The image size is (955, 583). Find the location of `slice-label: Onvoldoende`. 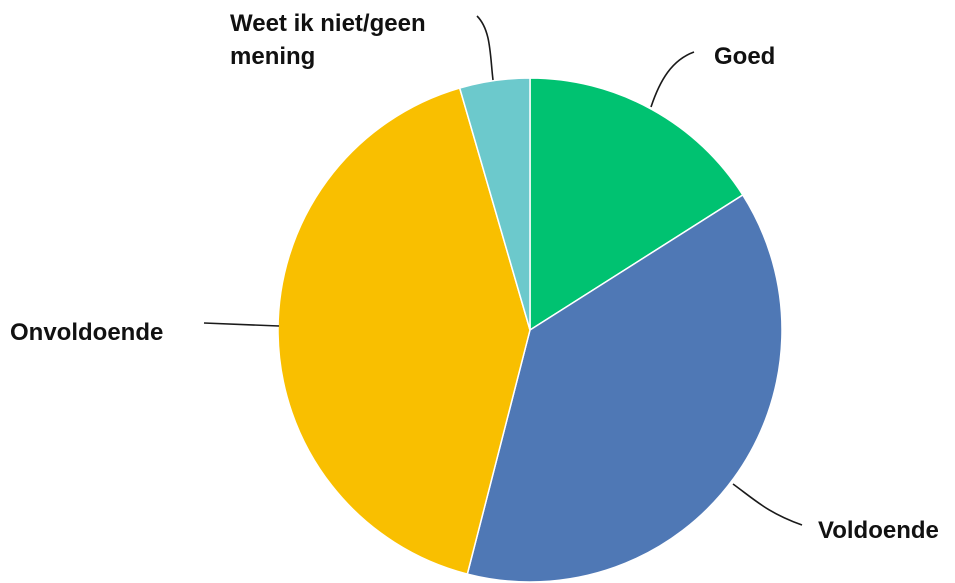

slice-label: Onvoldoende is located at coordinates (86, 332).